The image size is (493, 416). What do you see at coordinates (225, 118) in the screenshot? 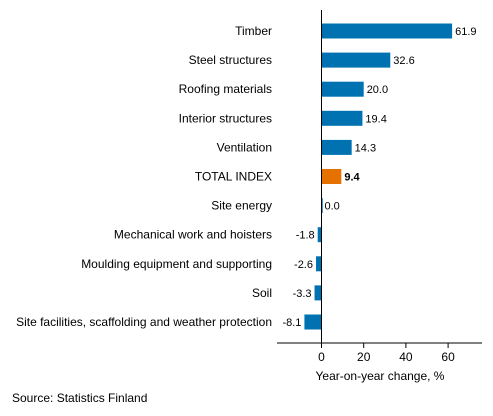
I see `category-label-3: Interior structures` at bounding box center [225, 118].